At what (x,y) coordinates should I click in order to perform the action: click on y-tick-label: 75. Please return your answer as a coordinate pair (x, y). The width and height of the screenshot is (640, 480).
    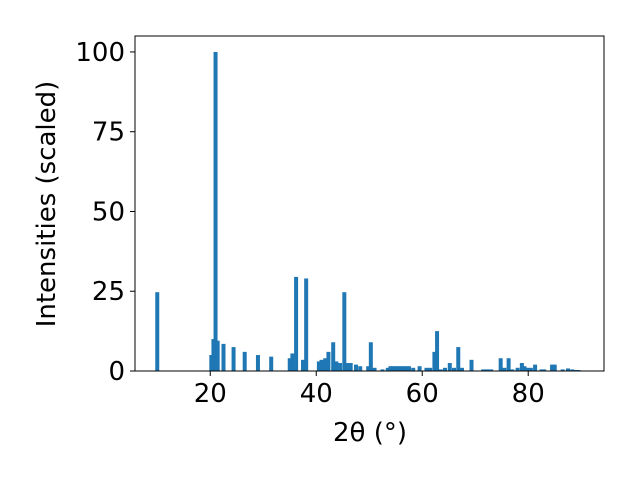
    Looking at the image, I should click on (108, 133).